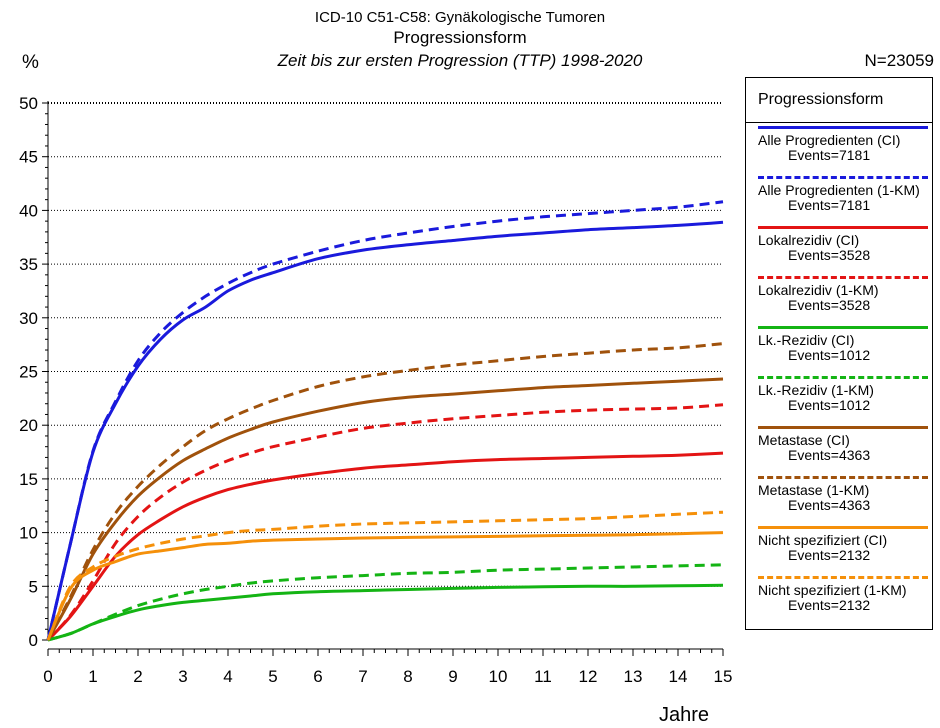 This screenshot has width=940, height=728. I want to click on x-tick-label: 15, so click(723, 676).